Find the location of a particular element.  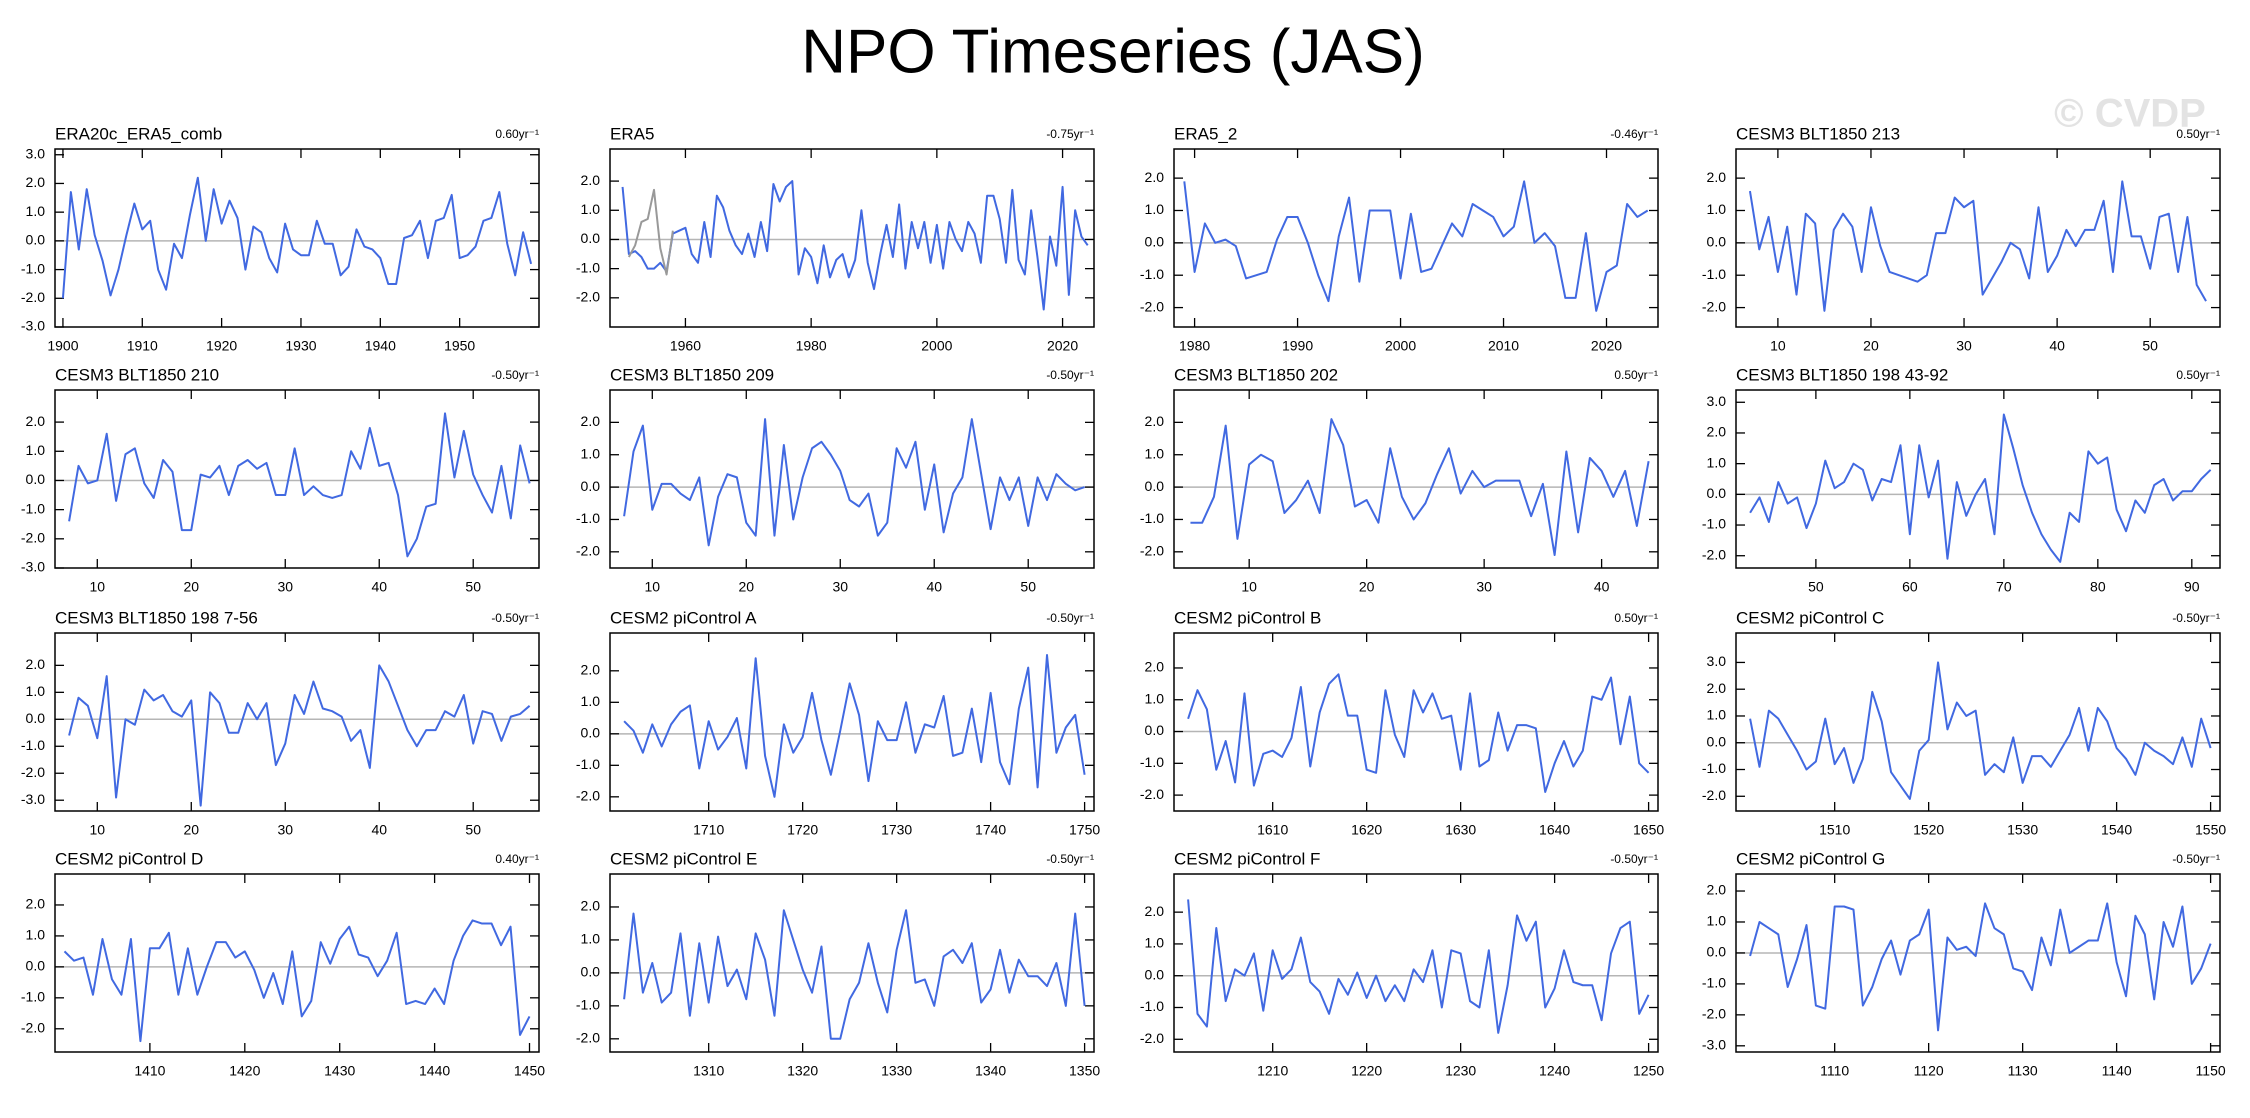

panel-title: CESM2 piControl D is located at coordinates (129, 858).